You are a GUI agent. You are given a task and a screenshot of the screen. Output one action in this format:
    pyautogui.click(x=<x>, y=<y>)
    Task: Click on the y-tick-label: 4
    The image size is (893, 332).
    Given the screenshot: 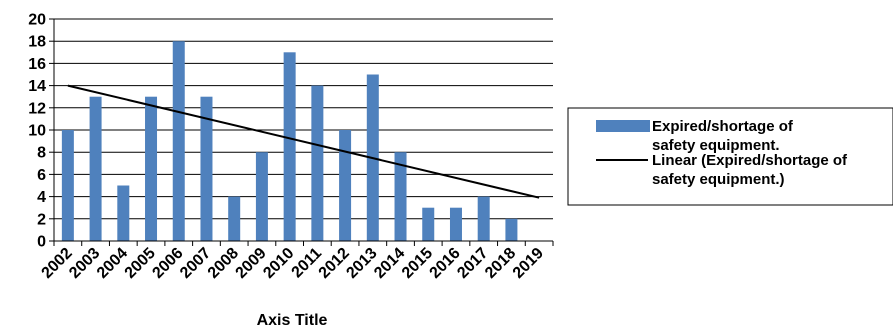 What is the action you would take?
    pyautogui.click(x=41, y=197)
    